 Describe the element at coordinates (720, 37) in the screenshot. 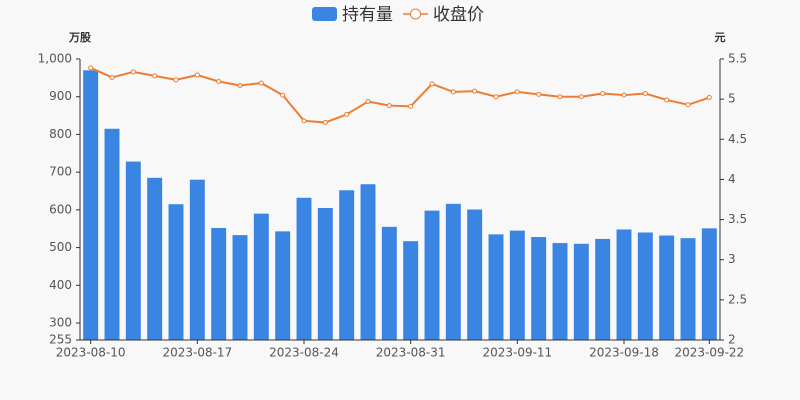

I see `y2-axis-unit: 元` at that location.